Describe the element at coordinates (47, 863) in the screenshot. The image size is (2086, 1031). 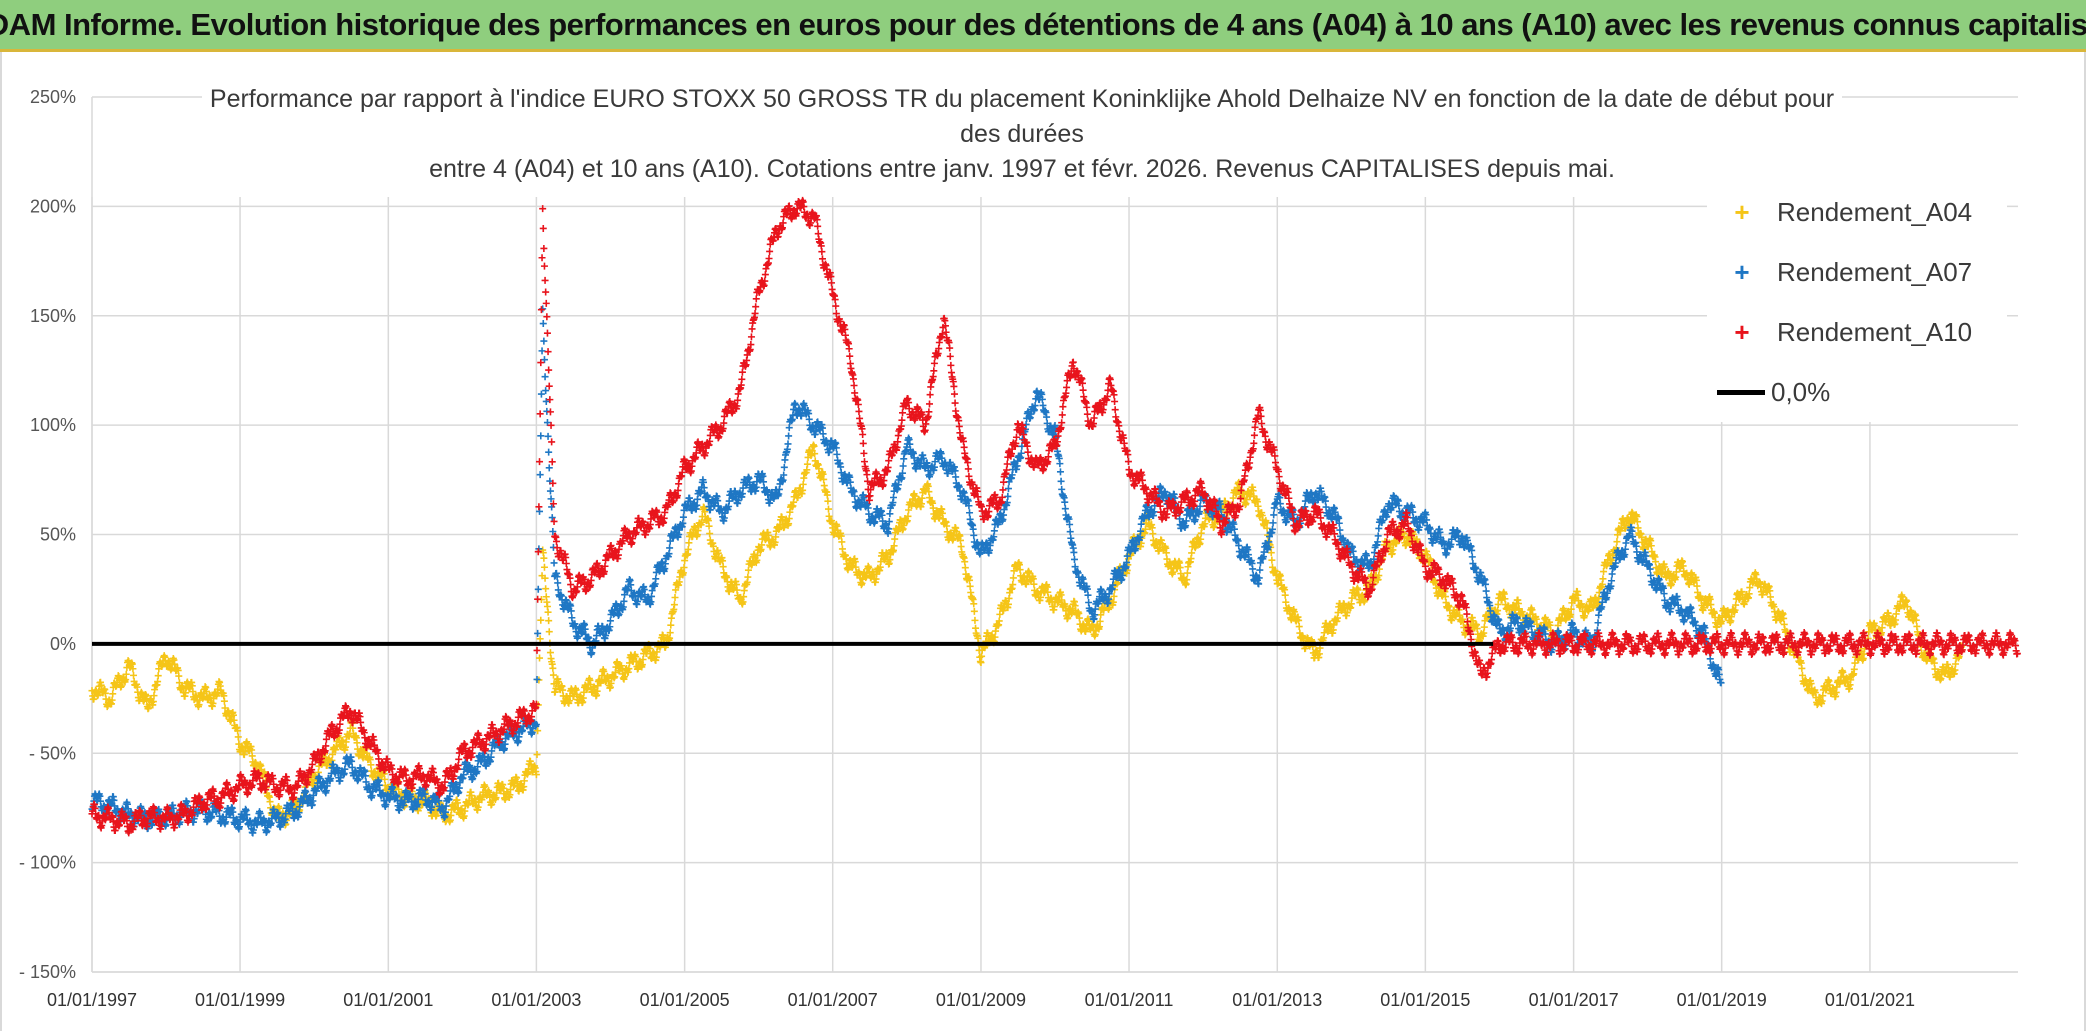
I see `y-tick-label: - 100%` at that location.